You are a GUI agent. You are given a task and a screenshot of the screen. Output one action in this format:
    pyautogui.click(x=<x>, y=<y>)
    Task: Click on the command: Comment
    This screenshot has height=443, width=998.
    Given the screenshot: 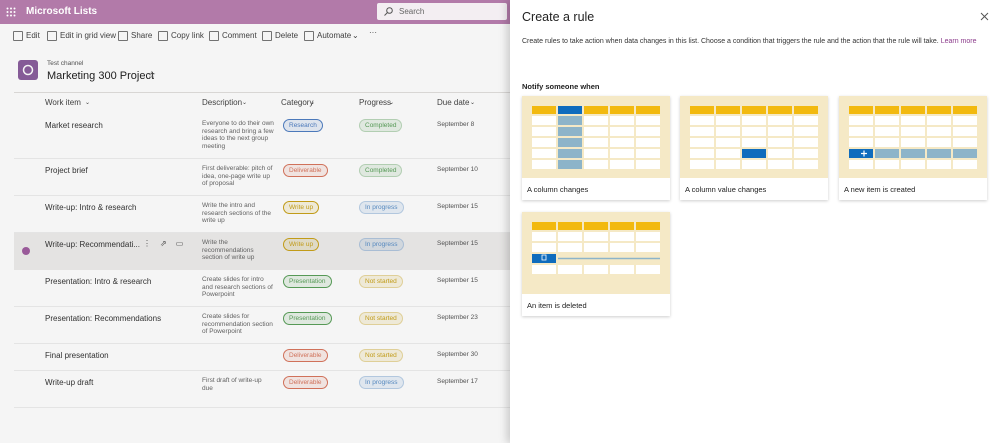 What is the action you would take?
    pyautogui.click(x=239, y=35)
    